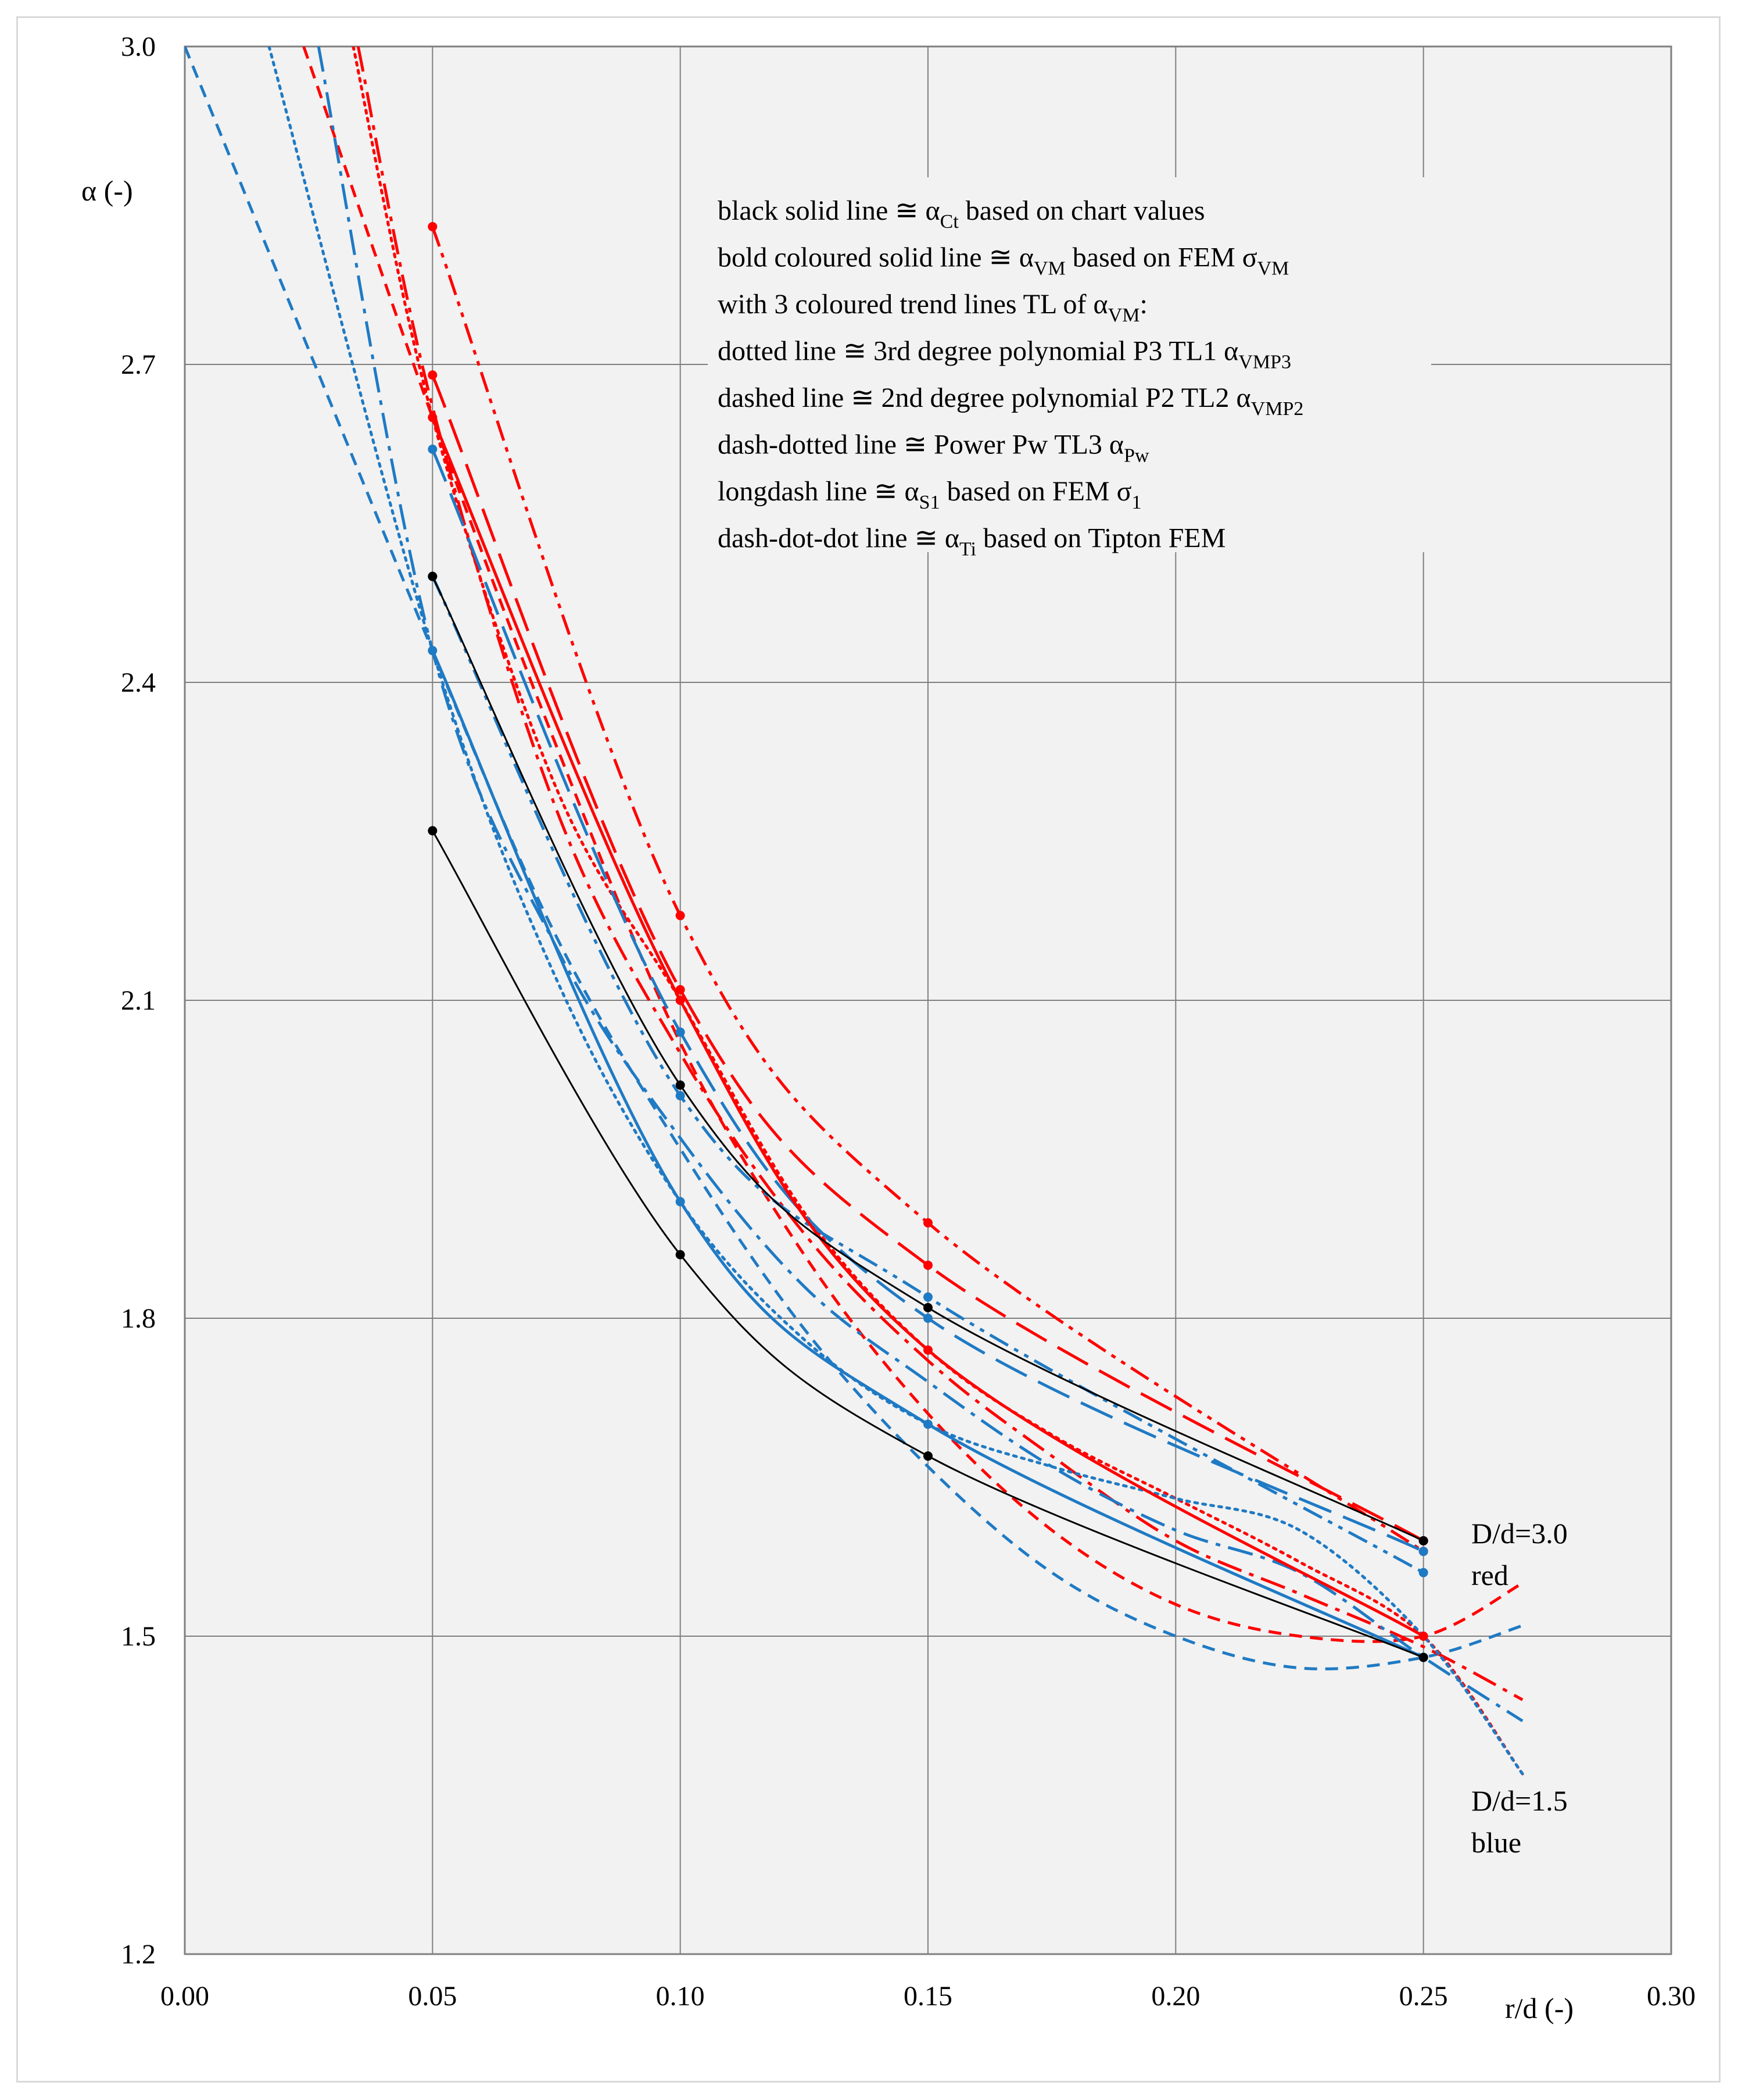 This screenshot has width=1738, height=2100. I want to click on legend-text: bold coloured solid line ≅ α, so click(876, 257).